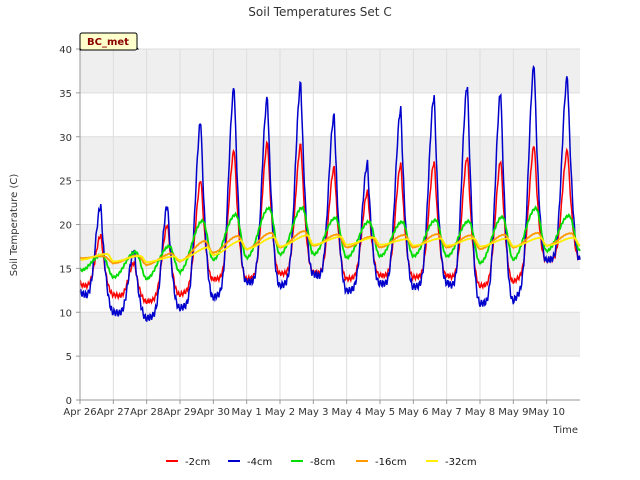 This screenshot has height=480, width=640. I want to click on legend-item: -8cm, so click(313, 462).